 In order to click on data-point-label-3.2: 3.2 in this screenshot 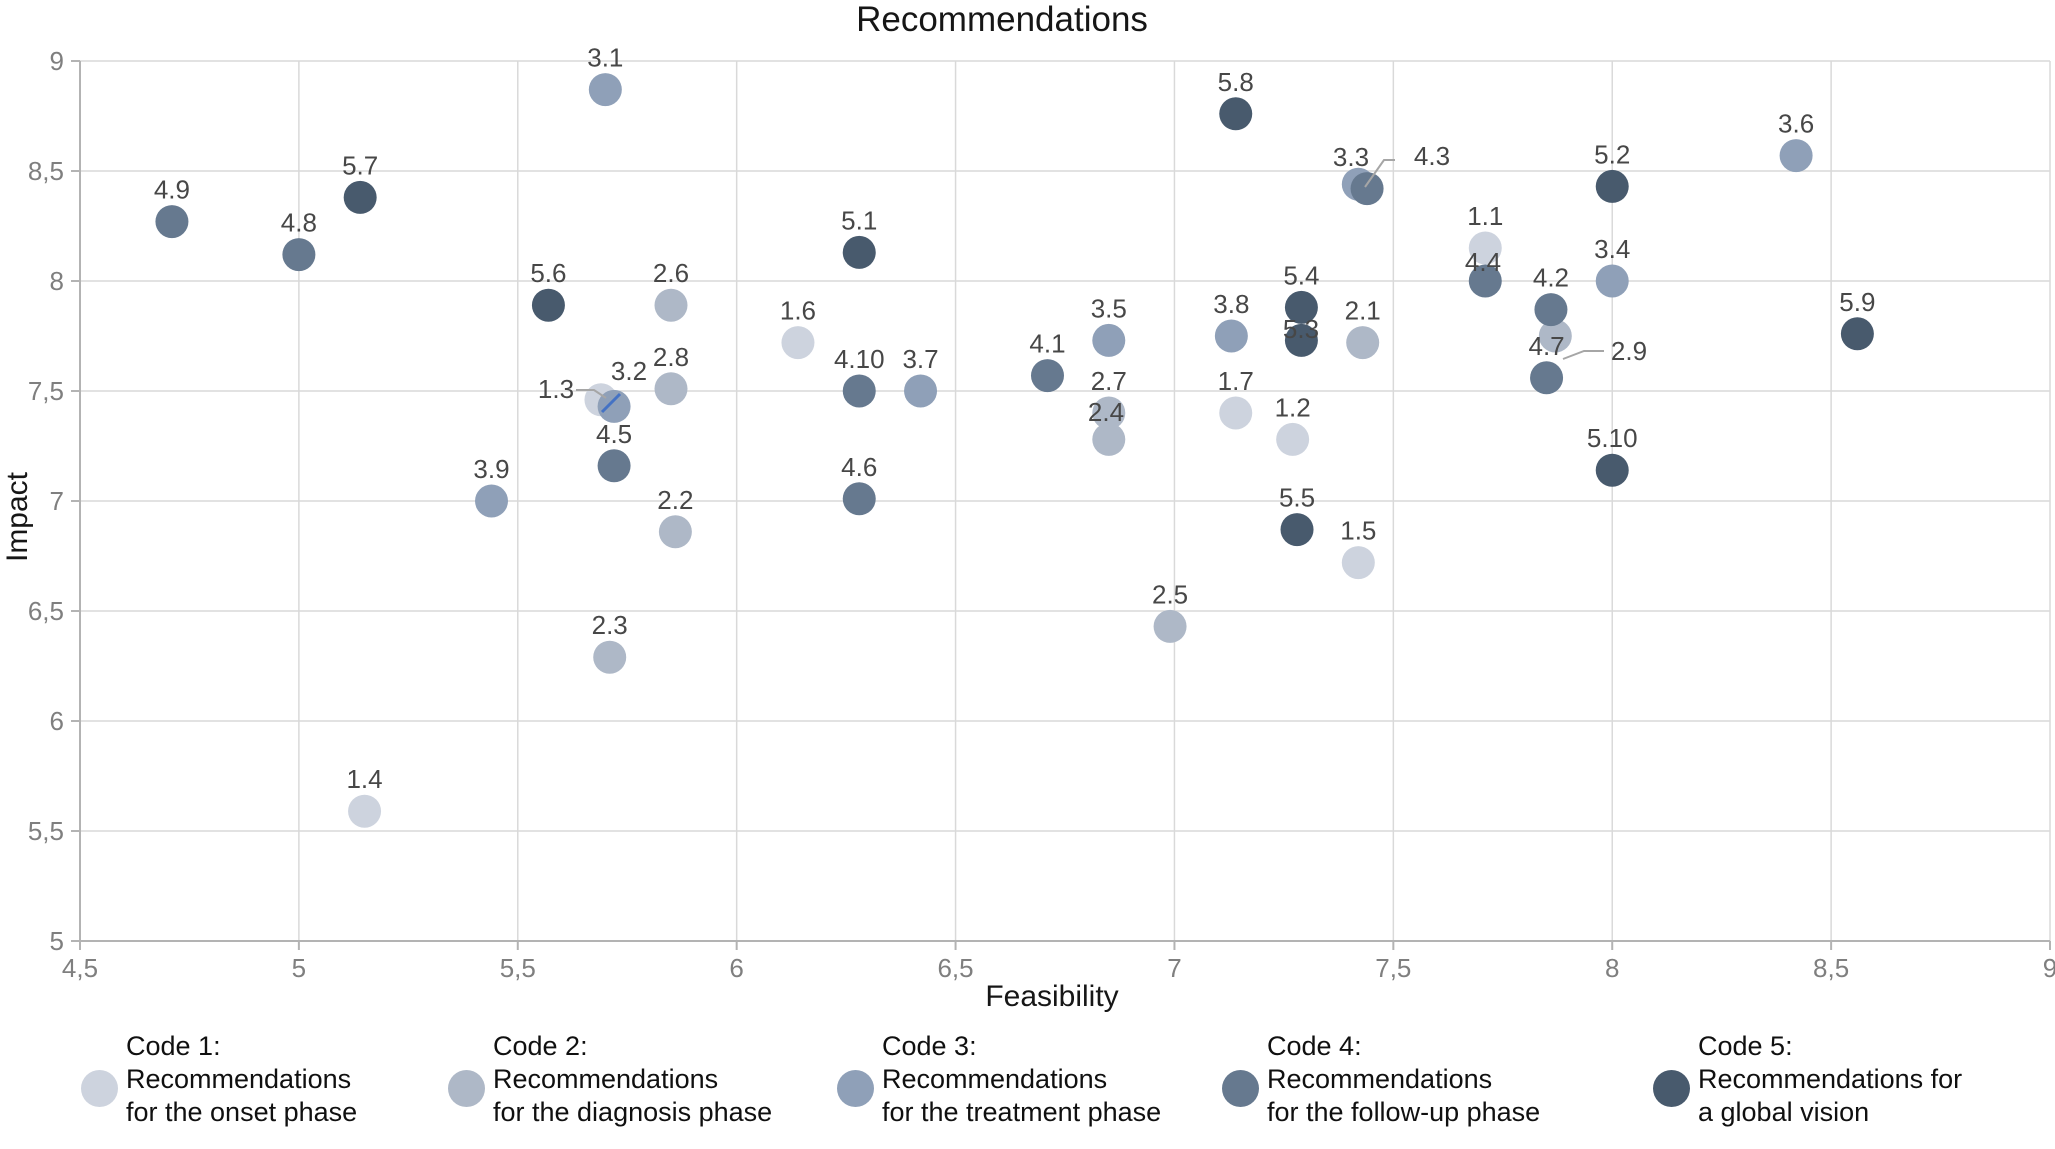, I will do `click(629, 371)`.